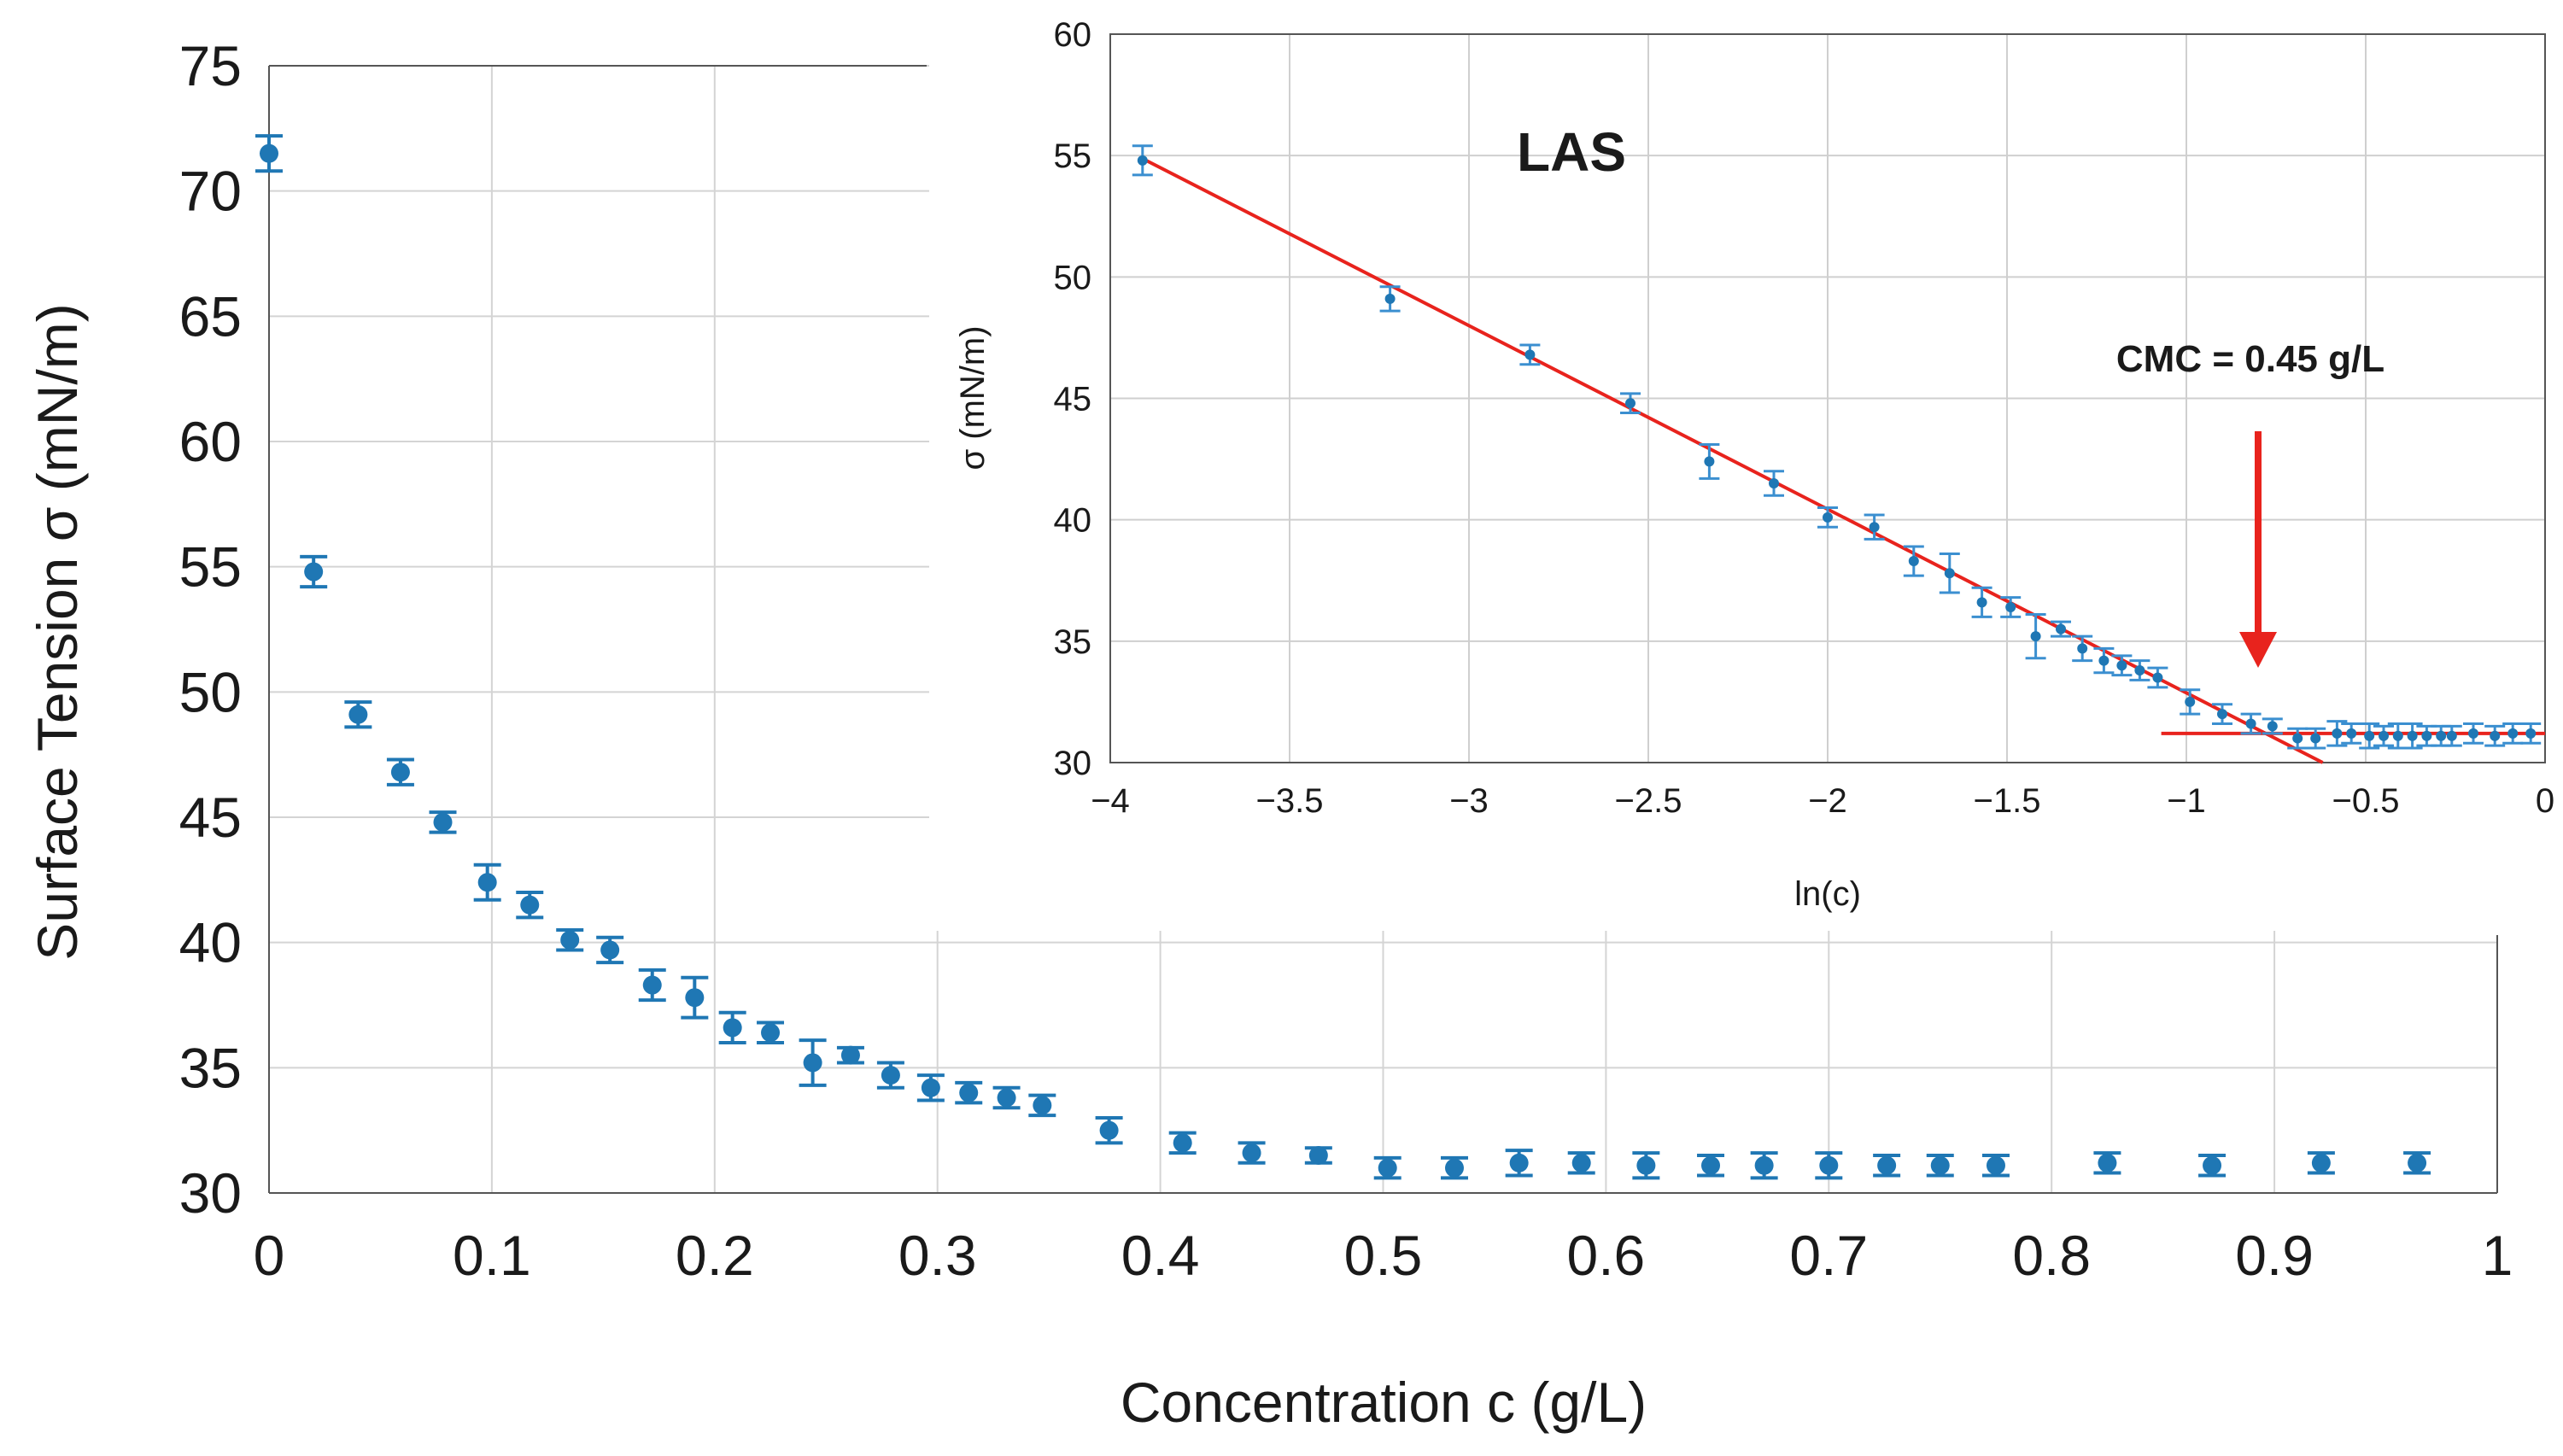 This screenshot has height=1456, width=2563. I want to click on main-y-tick-label: 65, so click(210, 316).